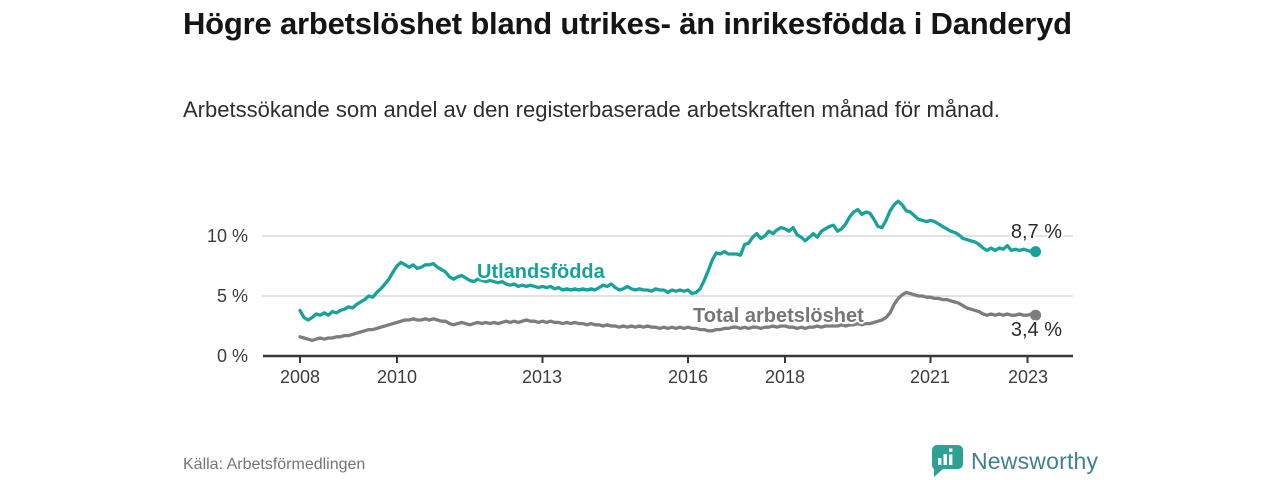 Image resolution: width=1280 pixels, height=480 pixels. What do you see at coordinates (785, 377) in the screenshot?
I see `x-axis-label-2018: 2018` at bounding box center [785, 377].